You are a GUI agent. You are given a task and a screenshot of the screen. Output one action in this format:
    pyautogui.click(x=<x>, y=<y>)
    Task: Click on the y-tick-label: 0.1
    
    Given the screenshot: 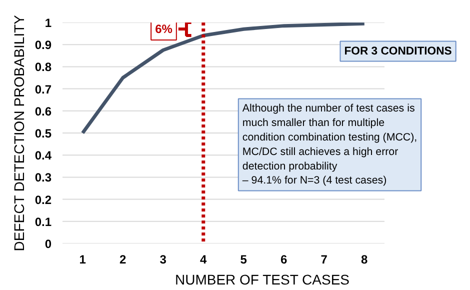 What is the action you would take?
    pyautogui.click(x=43, y=221)
    